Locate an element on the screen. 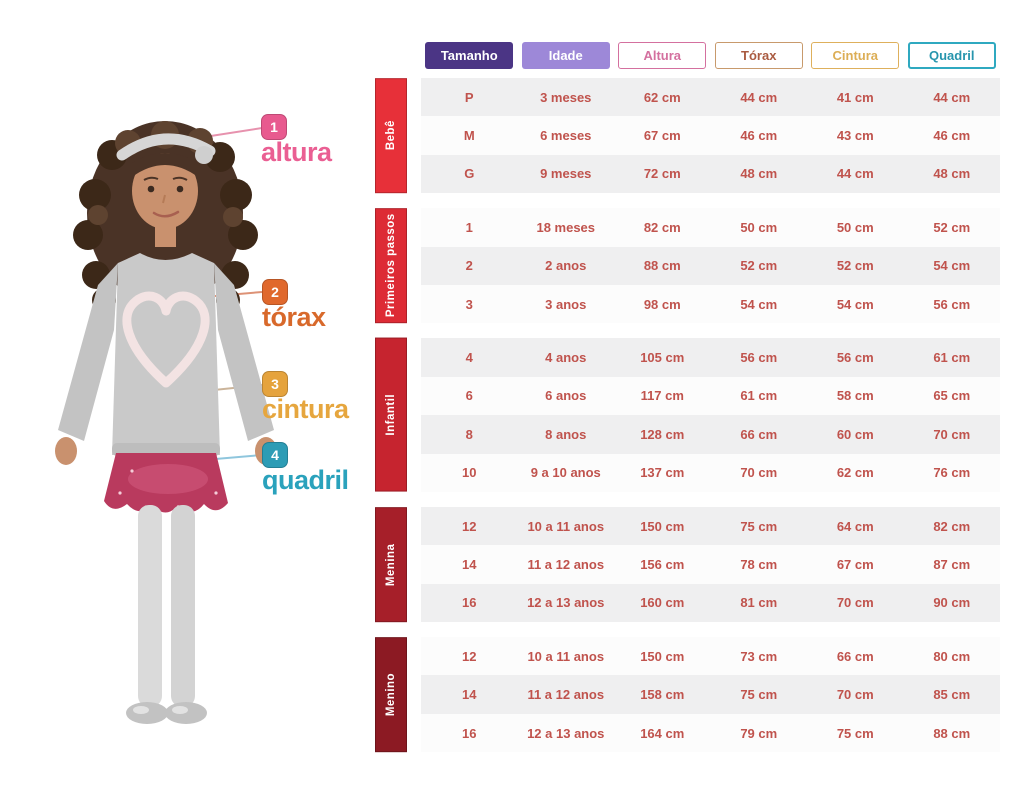 This screenshot has height=801, width=1024. table-cell: 4 anos is located at coordinates (566, 358).